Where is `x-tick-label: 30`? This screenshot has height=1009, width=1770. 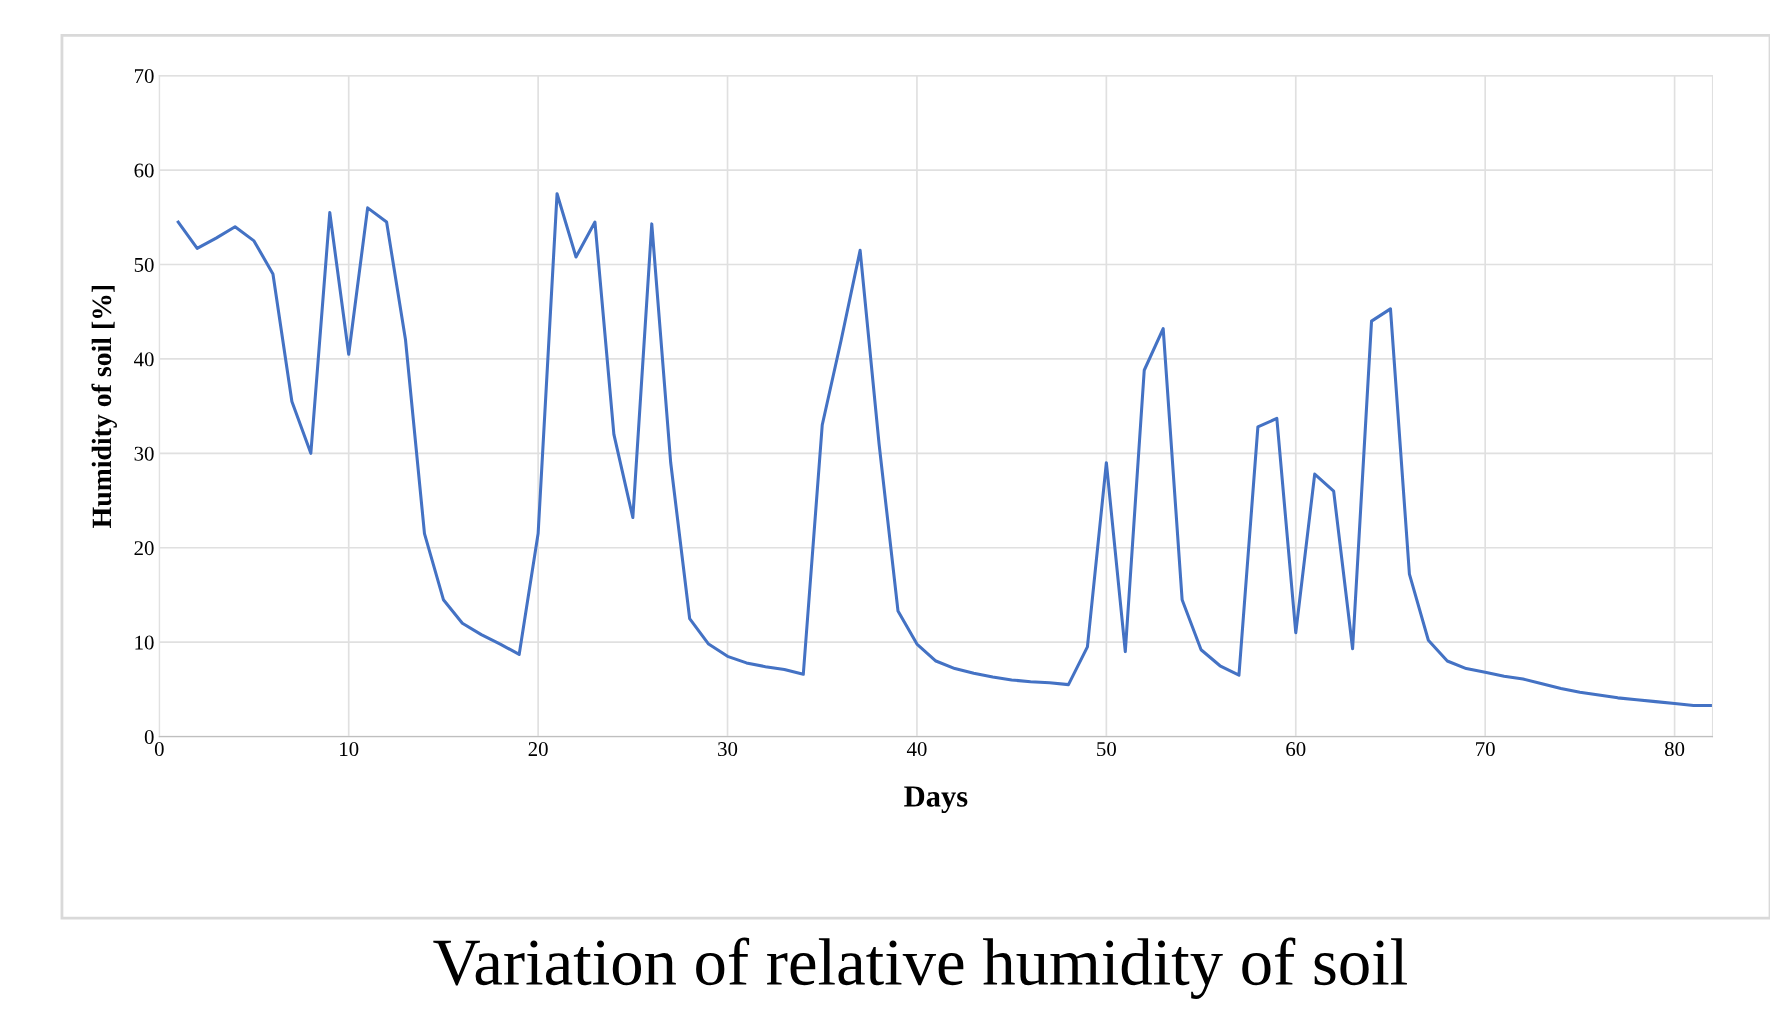 x-tick-label: 30 is located at coordinates (728, 749).